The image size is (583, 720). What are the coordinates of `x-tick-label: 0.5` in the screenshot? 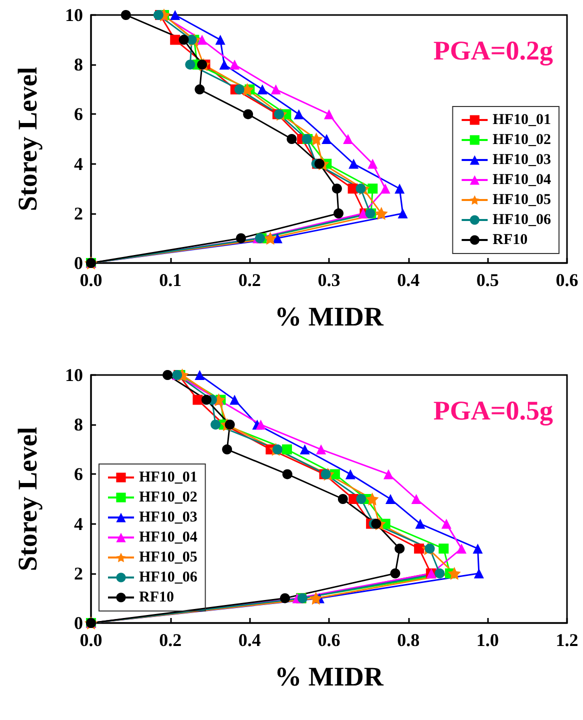 It's located at (487, 280).